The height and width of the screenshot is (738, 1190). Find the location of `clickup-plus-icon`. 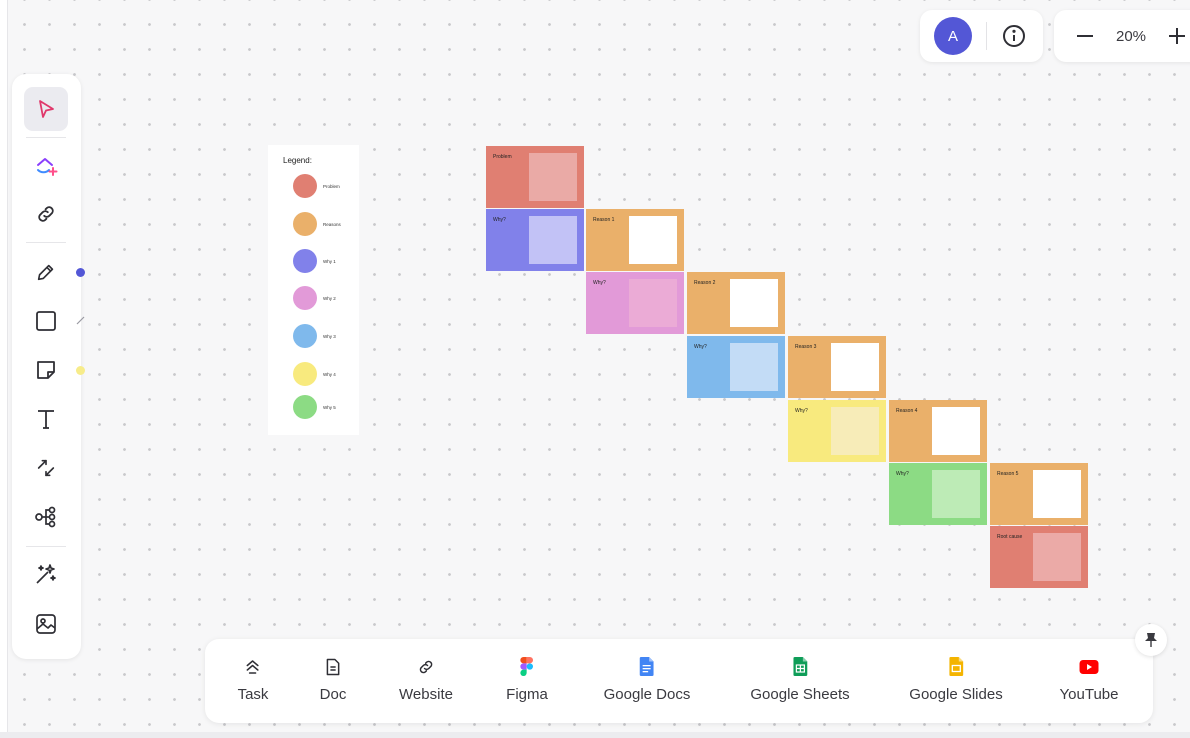

clickup-plus-icon is located at coordinates (47, 167).